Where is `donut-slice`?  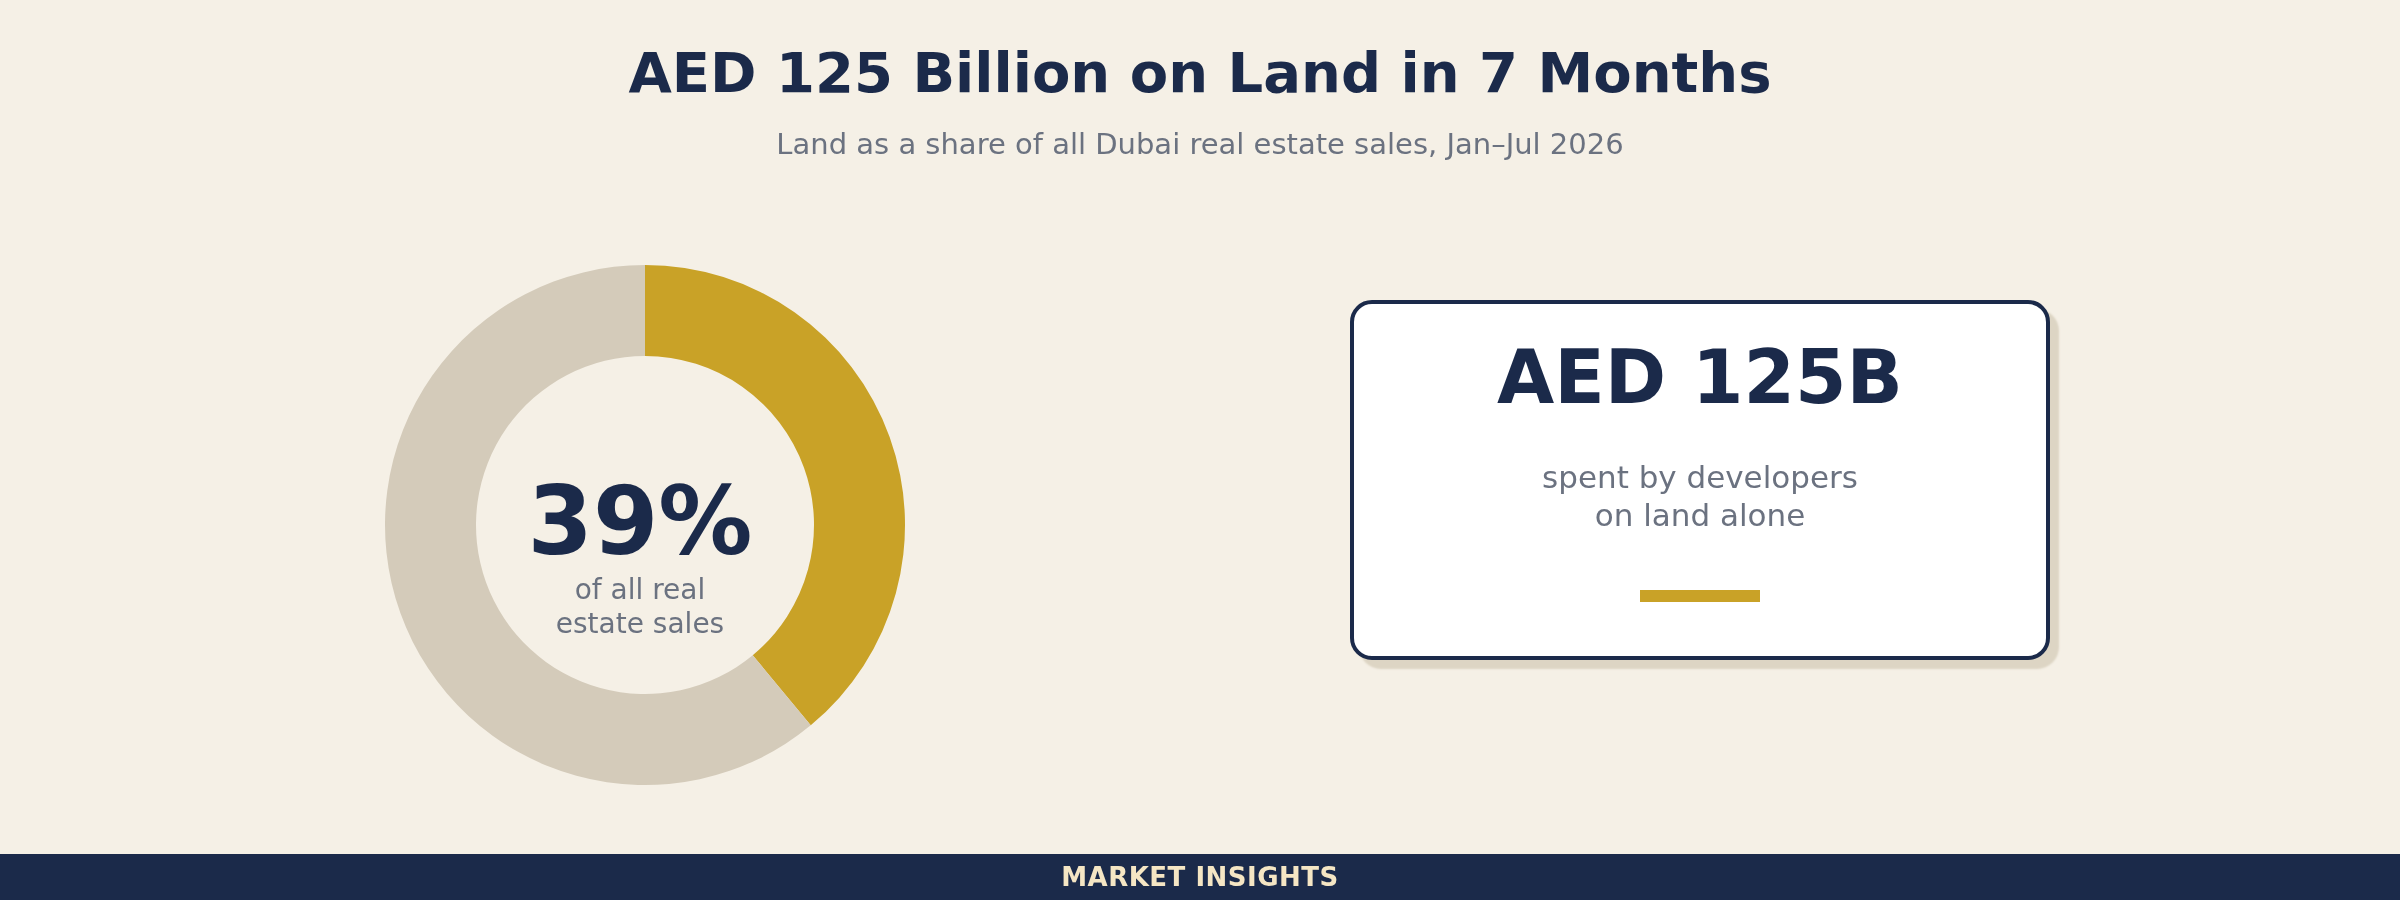 donut-slice is located at coordinates (598, 525).